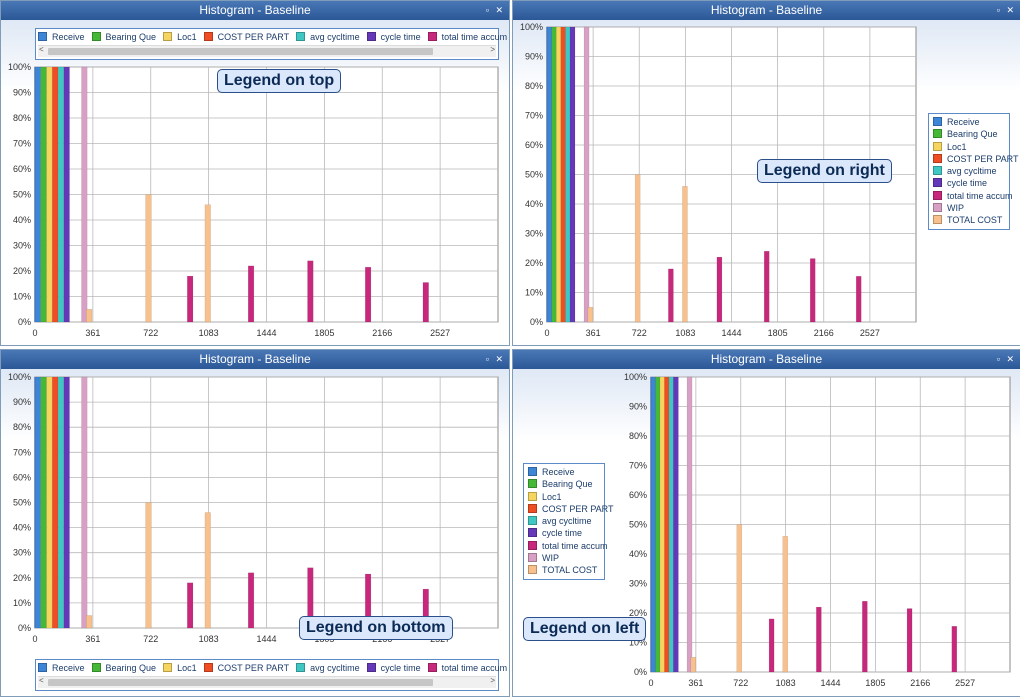 This screenshot has height=697, width=1020. I want to click on legend-label: Bearing Que, so click(972, 134).